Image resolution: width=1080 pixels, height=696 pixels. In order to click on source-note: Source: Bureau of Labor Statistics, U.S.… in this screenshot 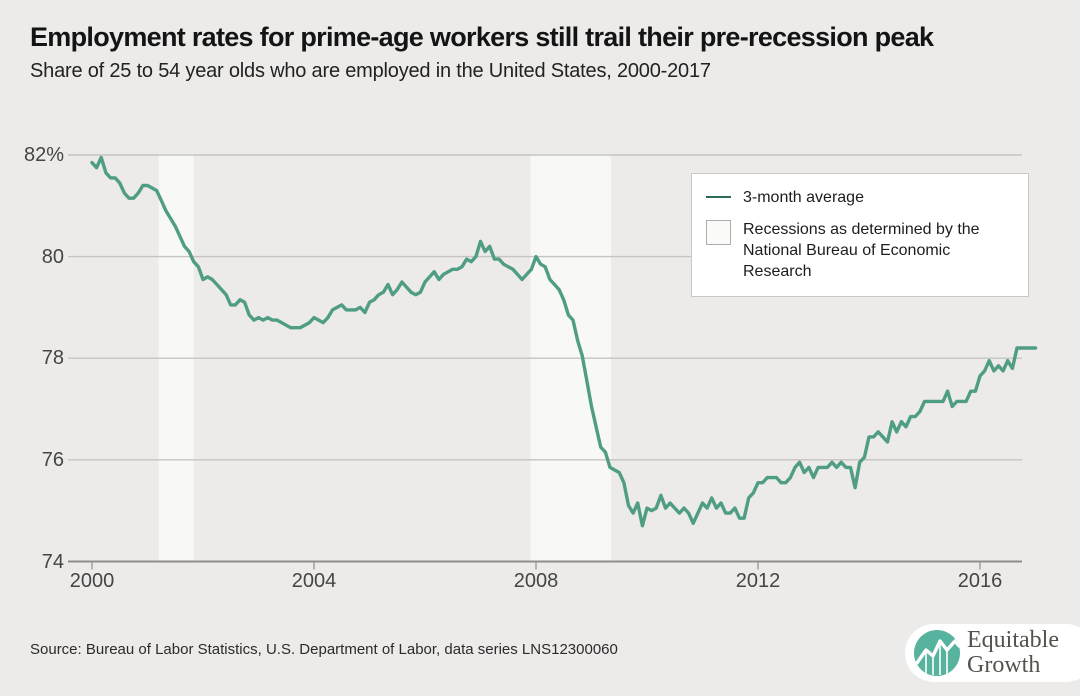, I will do `click(324, 649)`.